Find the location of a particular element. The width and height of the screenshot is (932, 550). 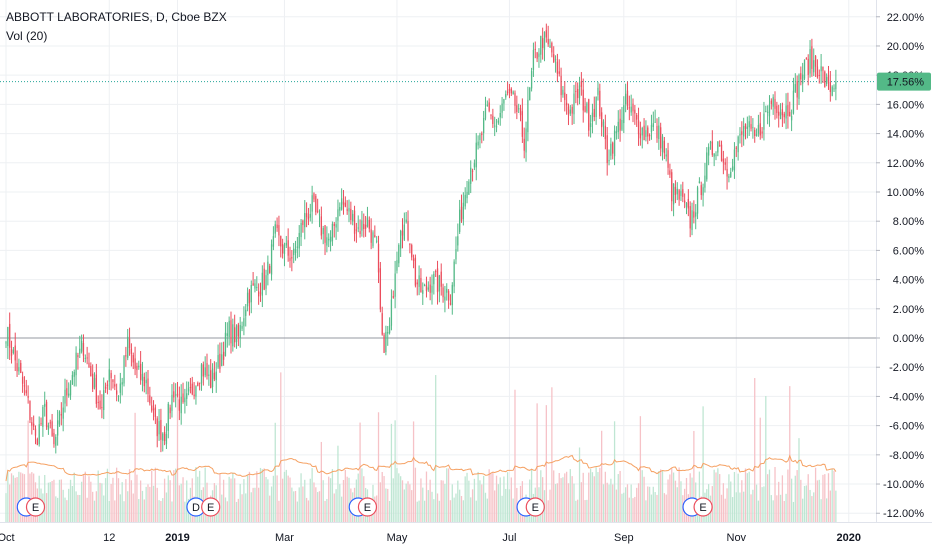

y-tick-label: 12.00% is located at coordinates (906, 164).